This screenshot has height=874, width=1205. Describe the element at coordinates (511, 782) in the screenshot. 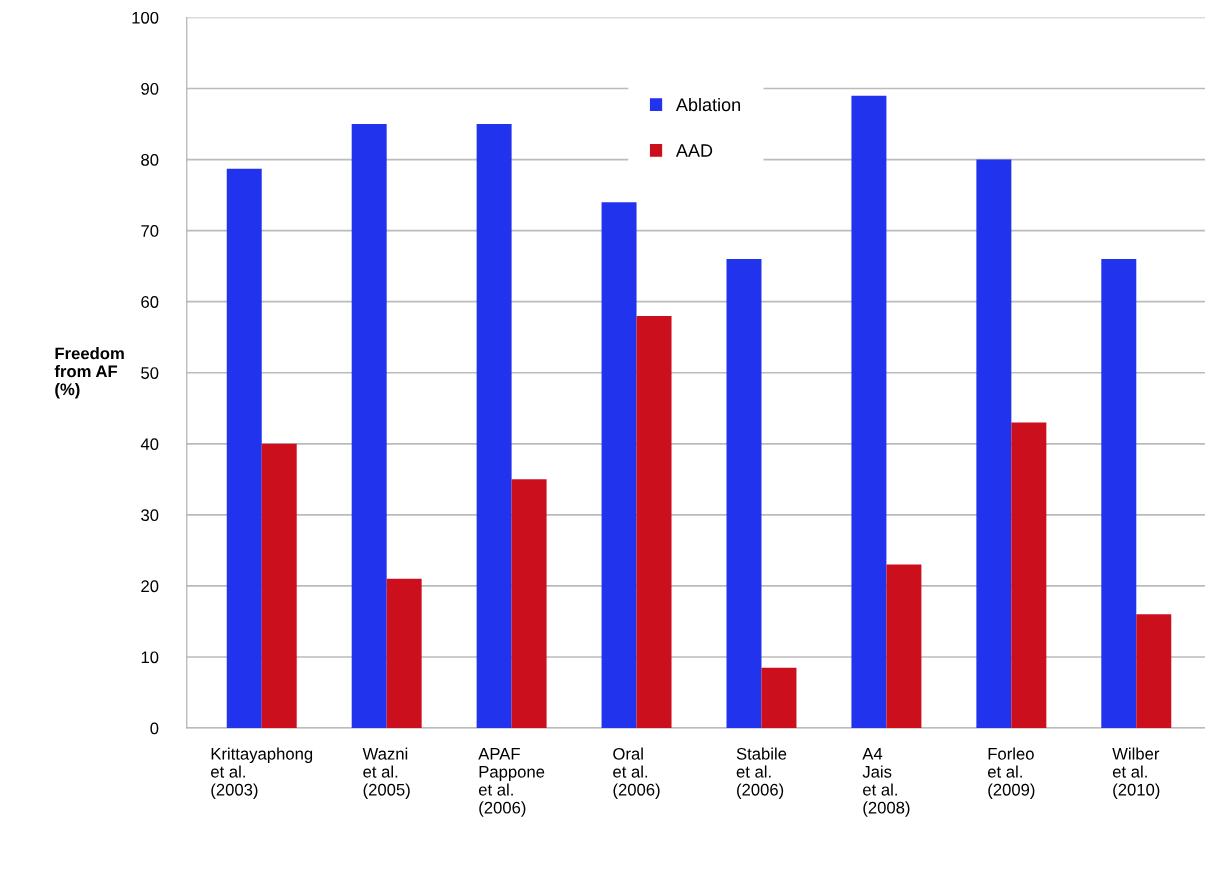

I see `x-tick-label: APAF Pappone et al. (2006)` at that location.